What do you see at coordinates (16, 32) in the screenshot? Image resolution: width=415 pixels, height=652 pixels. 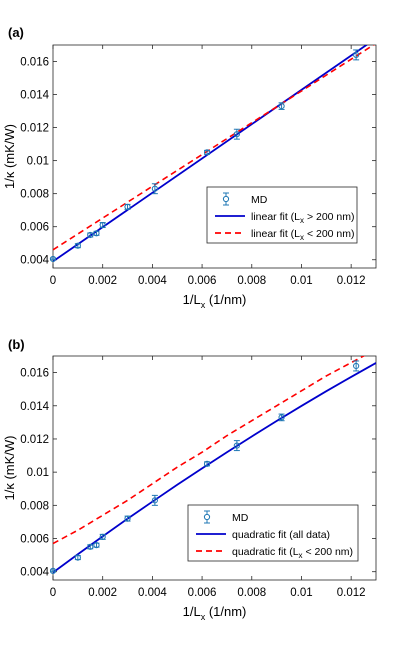 I see `panel-label: (a)` at bounding box center [16, 32].